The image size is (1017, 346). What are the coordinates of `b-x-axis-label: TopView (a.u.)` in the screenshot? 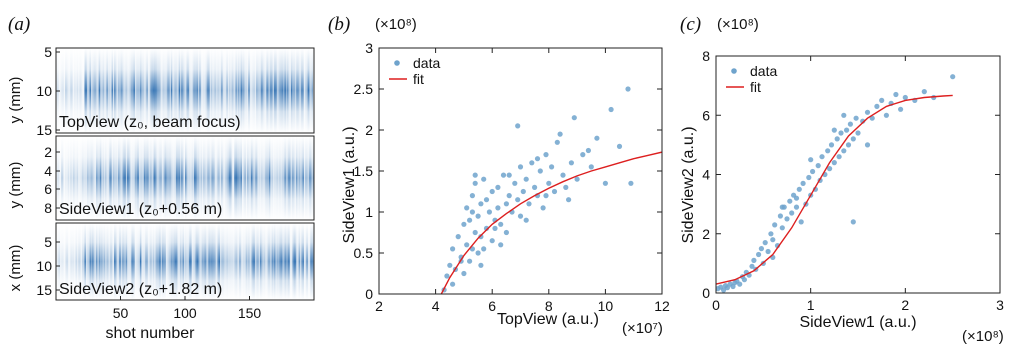 It's located at (548, 319).